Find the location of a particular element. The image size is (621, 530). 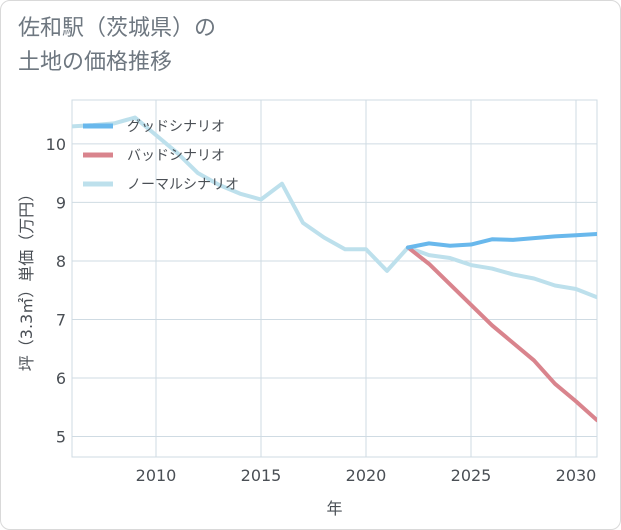

y-tick-label: 7 is located at coordinates (61, 319).